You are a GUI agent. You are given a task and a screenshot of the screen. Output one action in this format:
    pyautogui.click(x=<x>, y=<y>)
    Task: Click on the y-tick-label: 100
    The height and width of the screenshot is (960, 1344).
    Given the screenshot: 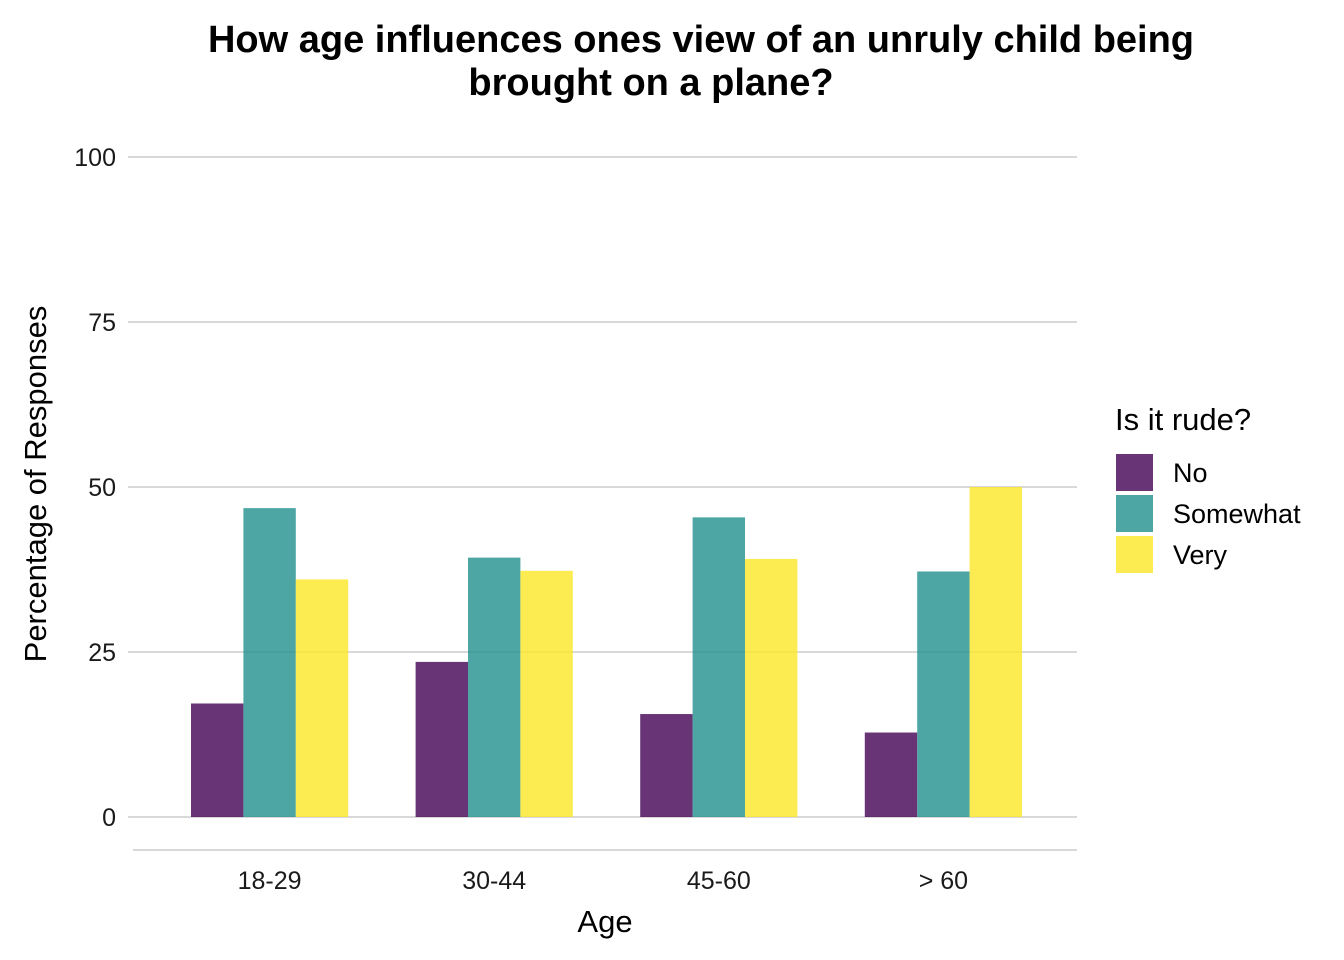 What is the action you would take?
    pyautogui.click(x=95, y=158)
    